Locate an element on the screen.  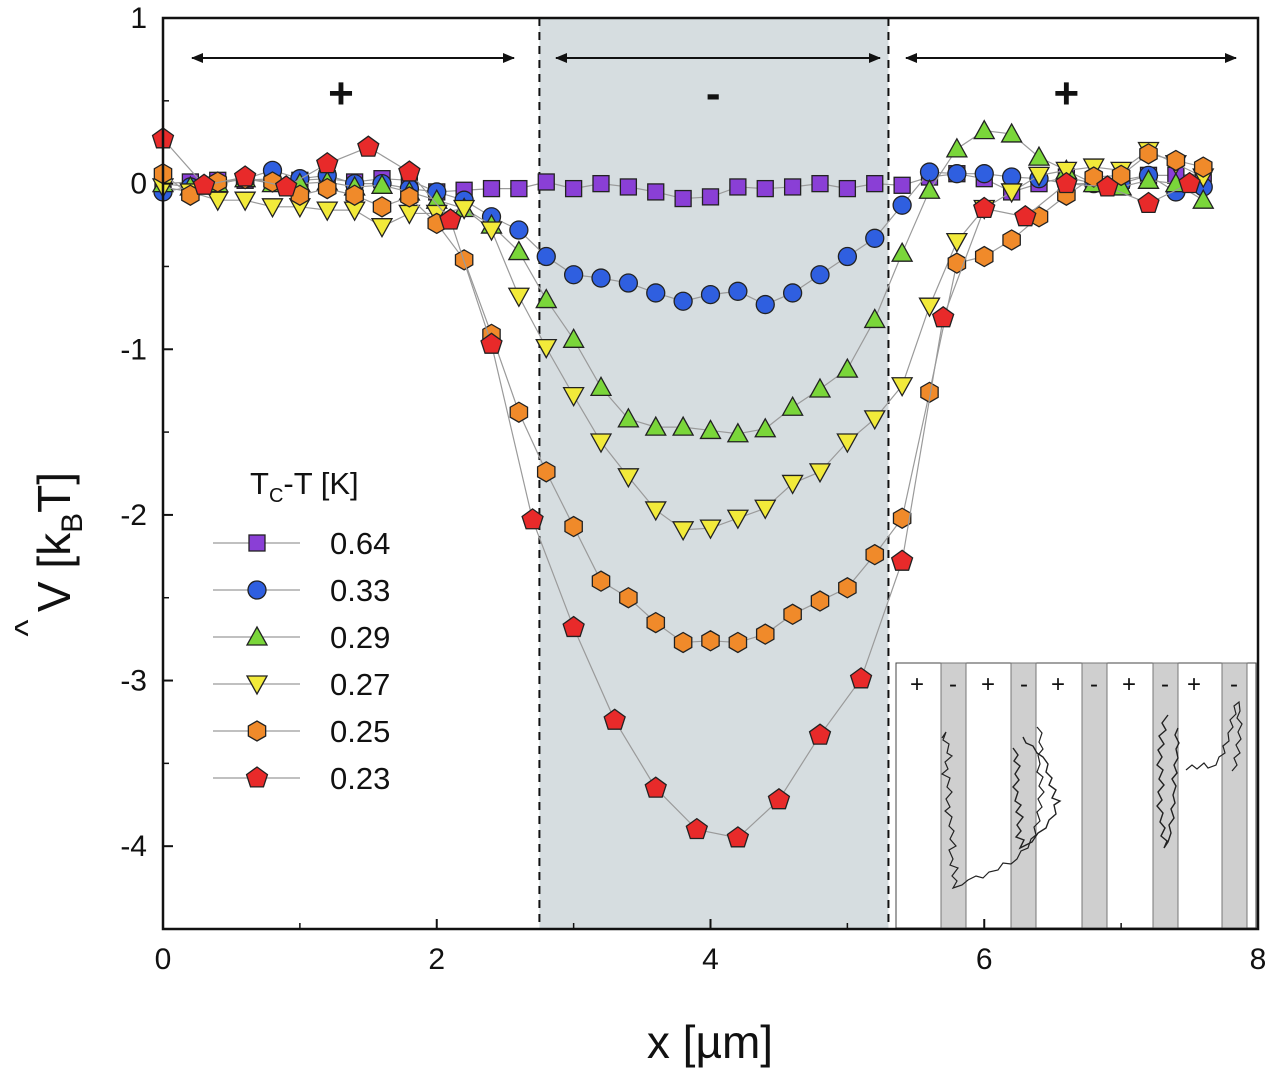
x-tick-label: 6 is located at coordinates (984, 959).